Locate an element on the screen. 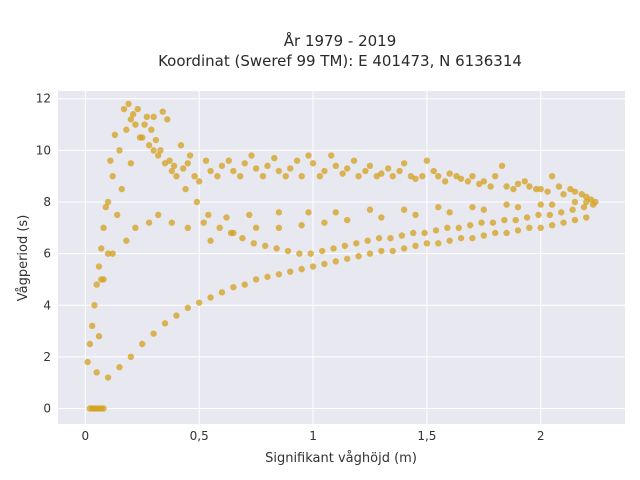 The height and width of the screenshot is (480, 640). y-tick-label: 12 is located at coordinates (43, 99).